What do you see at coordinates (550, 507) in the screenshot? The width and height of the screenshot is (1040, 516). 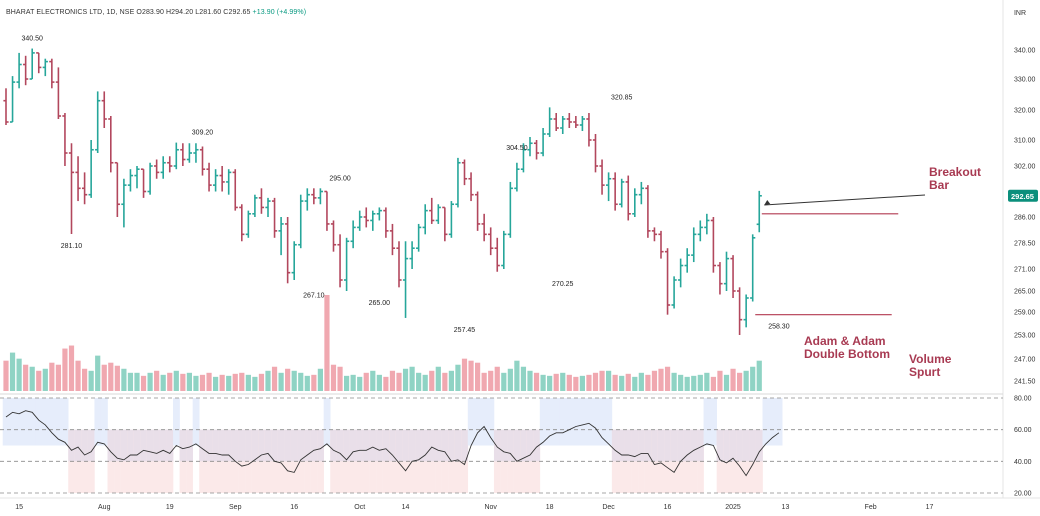 I see `time-tick-label: 18` at bounding box center [550, 507].